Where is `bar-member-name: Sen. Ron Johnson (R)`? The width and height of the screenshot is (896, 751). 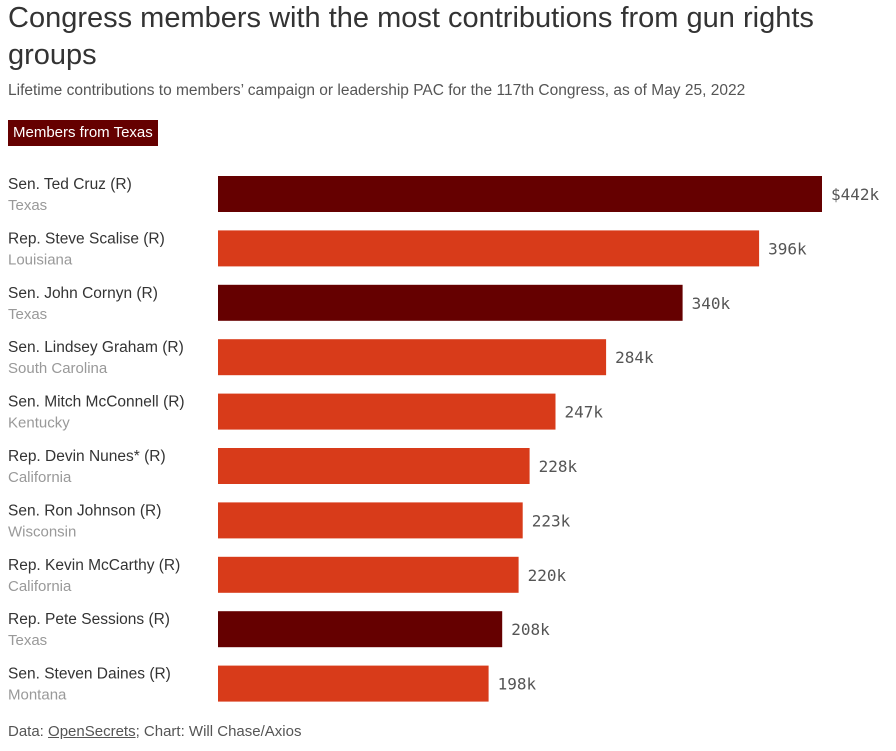
bar-member-name: Sen. Ron Johnson (R) is located at coordinates (84, 510).